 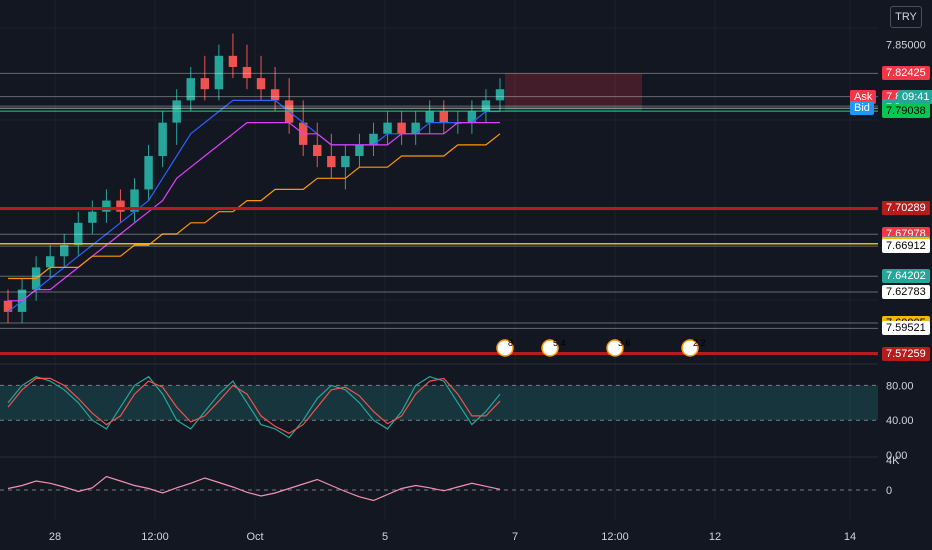 What do you see at coordinates (155, 537) in the screenshot?
I see `x-tick-label-1: 12:00` at bounding box center [155, 537].